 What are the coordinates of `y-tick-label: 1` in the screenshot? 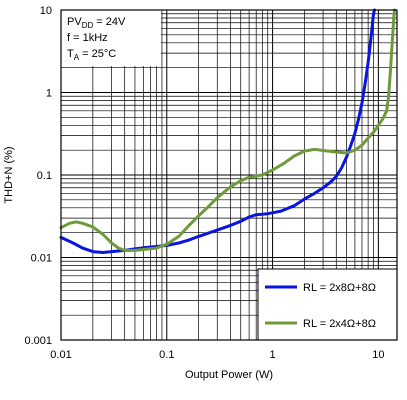 It's located at (49, 94).